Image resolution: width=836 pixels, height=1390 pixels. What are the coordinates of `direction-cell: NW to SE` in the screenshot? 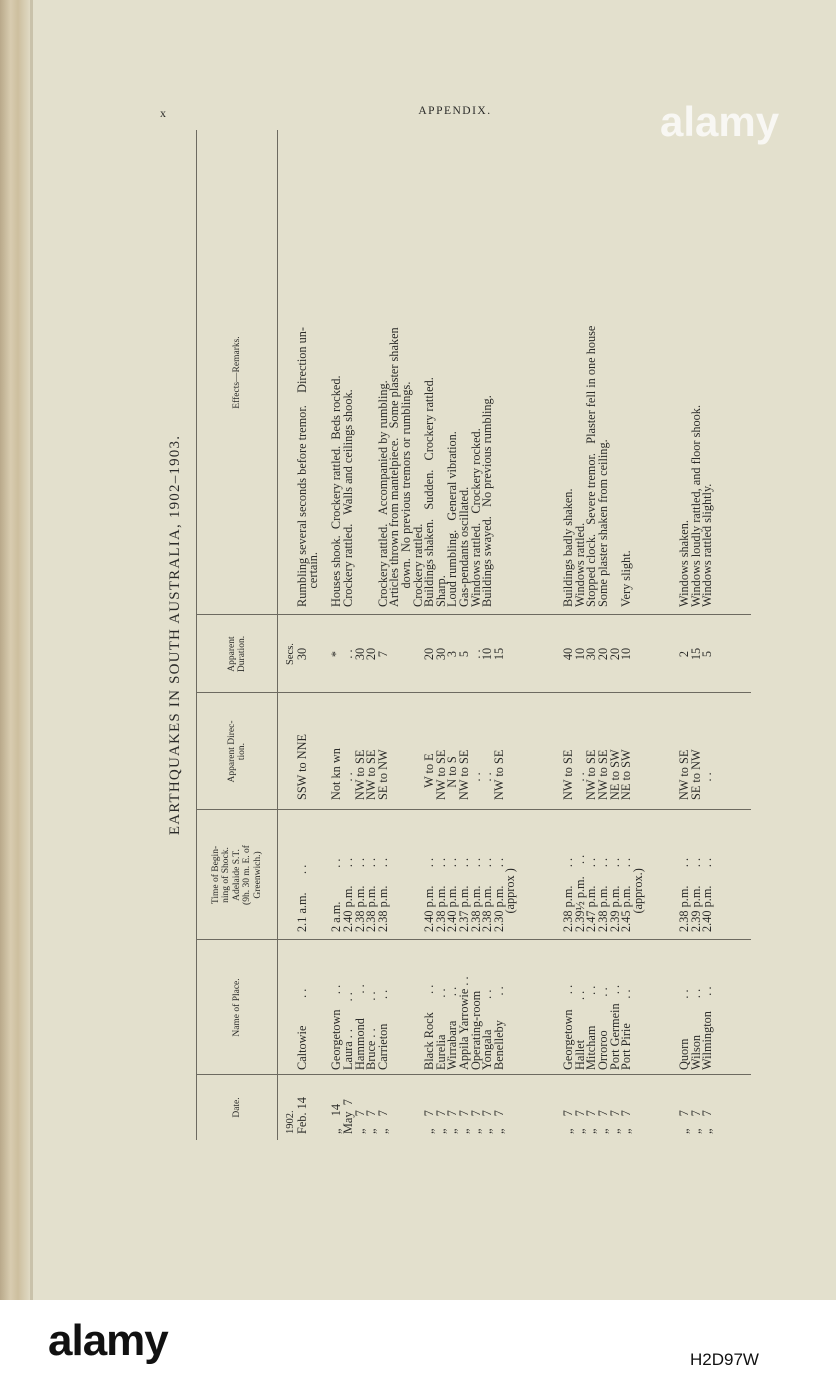 It's located at (498, 774).